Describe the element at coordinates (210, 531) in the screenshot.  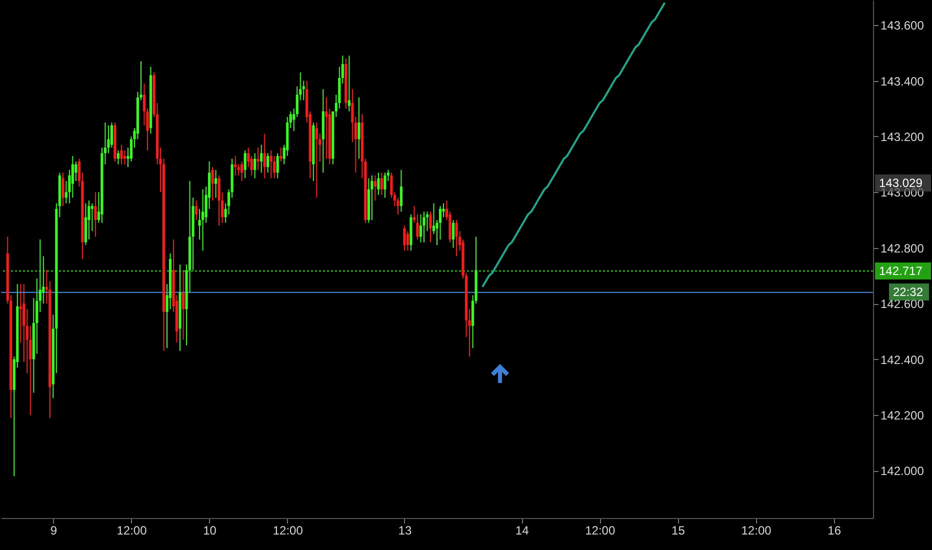
I see `x-tick-label: 10` at that location.